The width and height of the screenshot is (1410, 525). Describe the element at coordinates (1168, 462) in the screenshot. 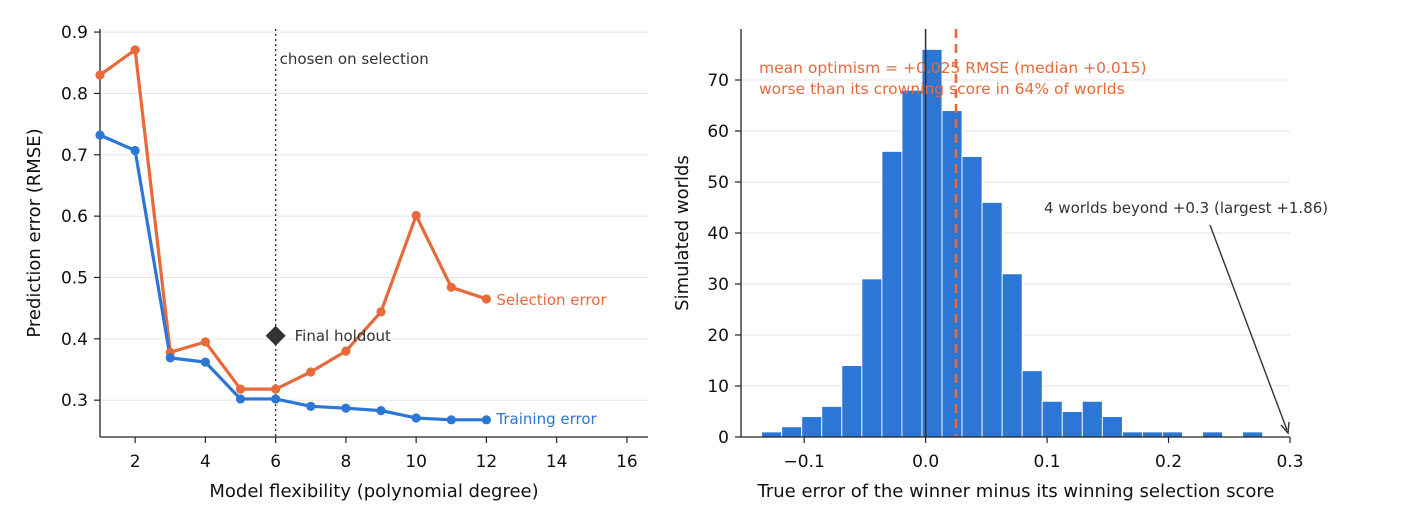

I see `right-x-tick-label: 0.2` at that location.